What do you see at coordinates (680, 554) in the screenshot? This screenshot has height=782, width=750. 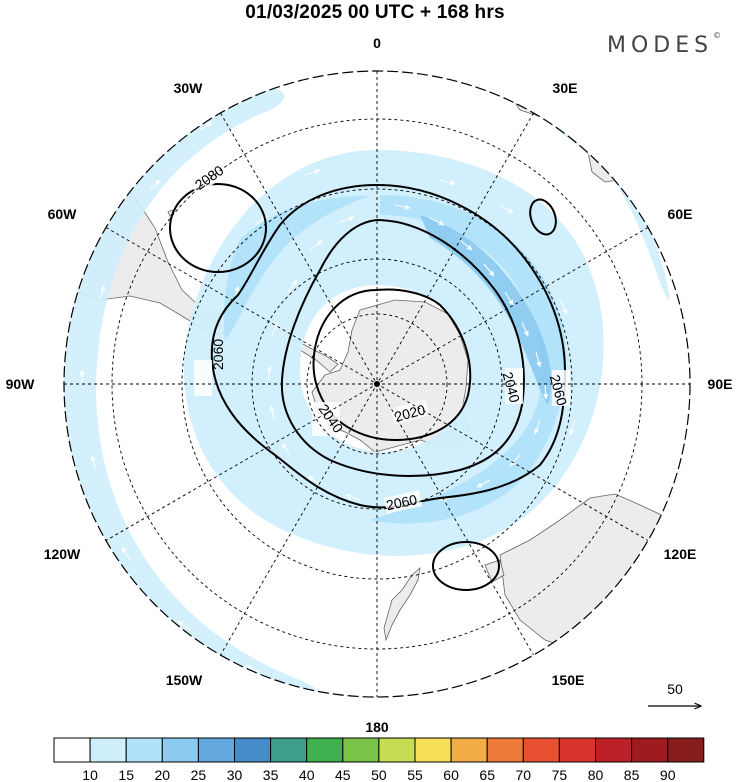 I see `label-120e: 120E` at bounding box center [680, 554].